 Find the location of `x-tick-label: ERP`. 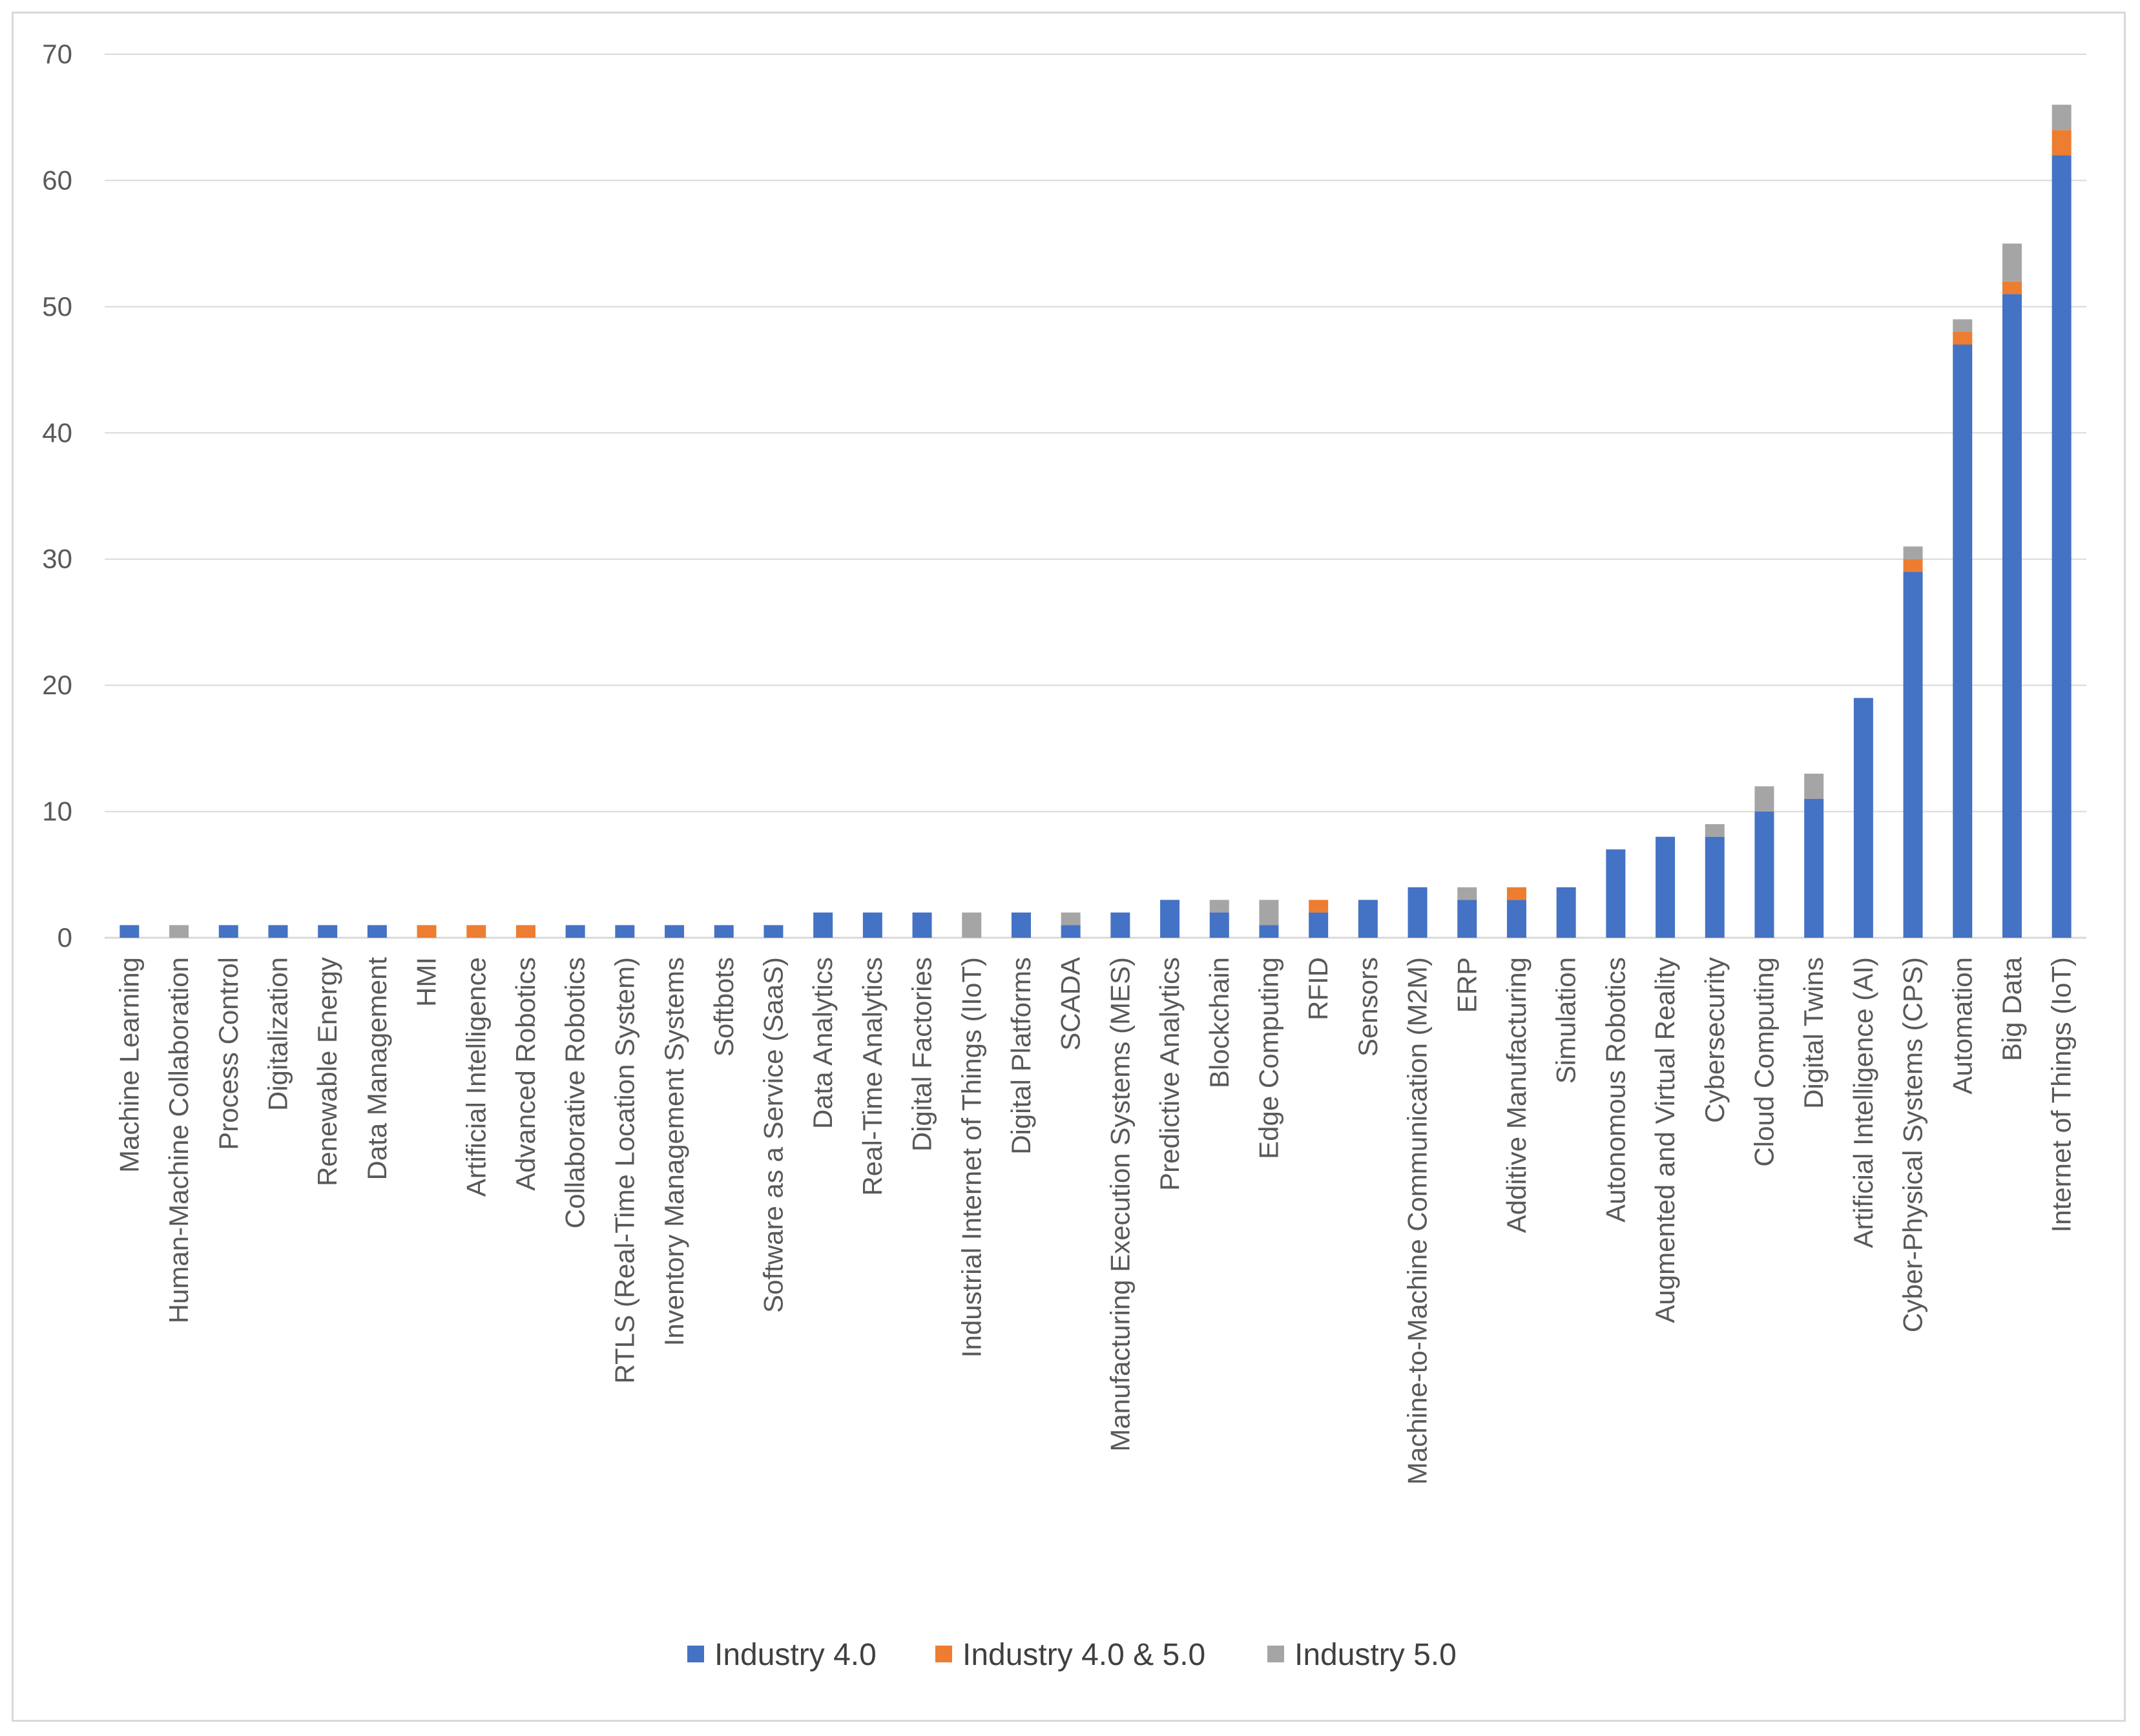

x-tick-label: ERP is located at coordinates (1466, 985).